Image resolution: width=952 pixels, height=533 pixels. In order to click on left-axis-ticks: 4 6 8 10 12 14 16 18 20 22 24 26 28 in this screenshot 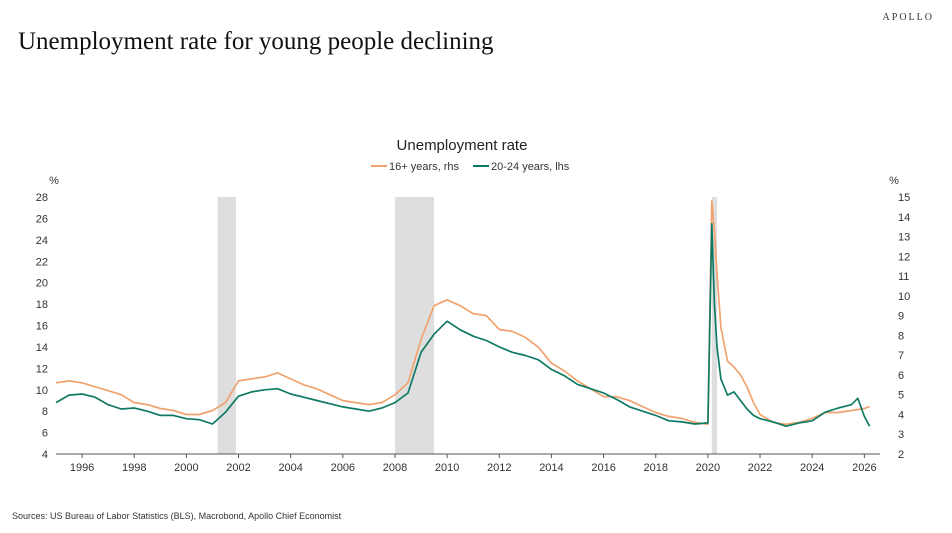, I will do `click(42, 326)`.